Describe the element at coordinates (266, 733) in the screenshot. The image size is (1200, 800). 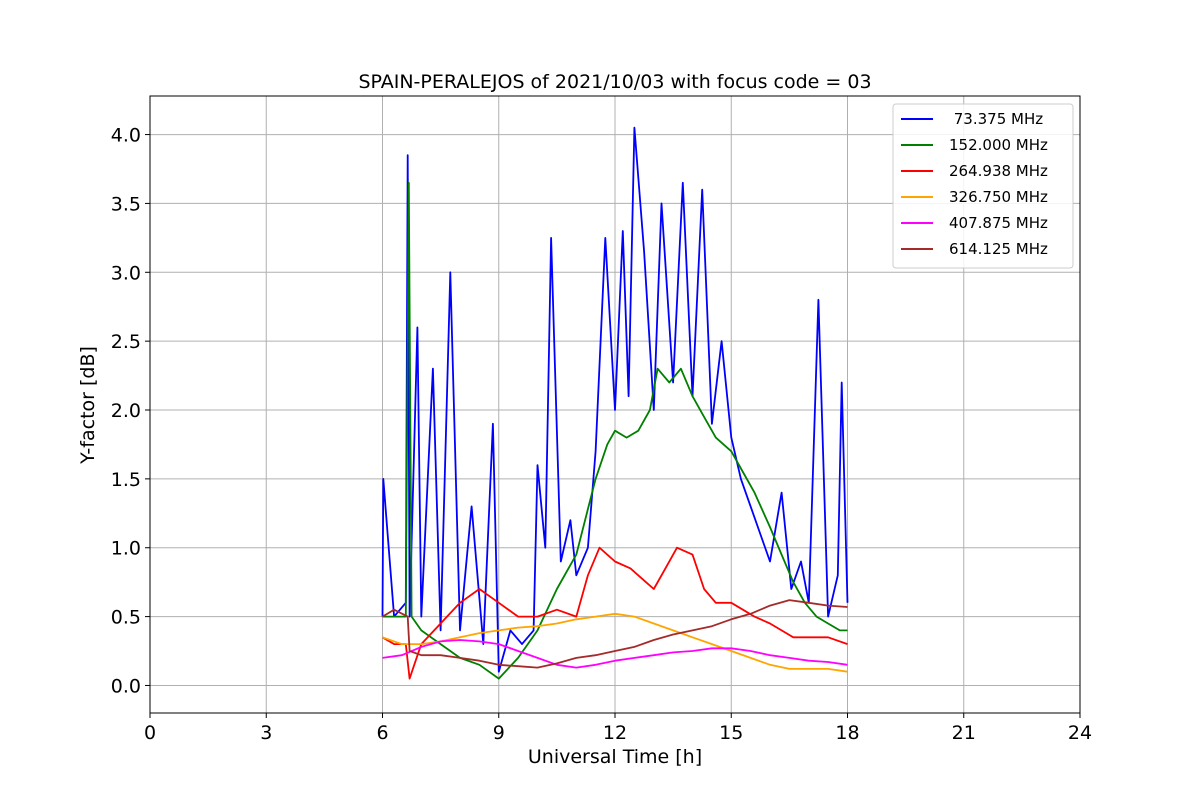
I see `x-tick-label: 3` at that location.